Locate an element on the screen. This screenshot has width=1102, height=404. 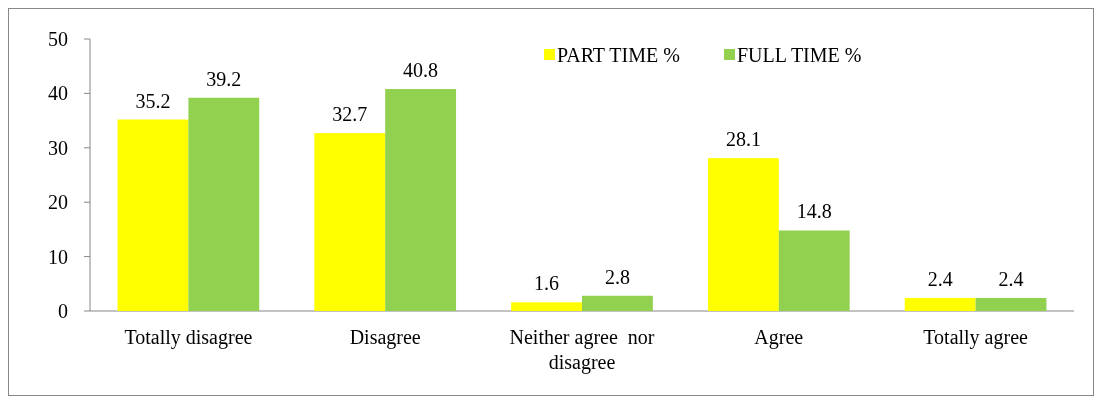
y-tick-label: 10 is located at coordinates (58, 256).